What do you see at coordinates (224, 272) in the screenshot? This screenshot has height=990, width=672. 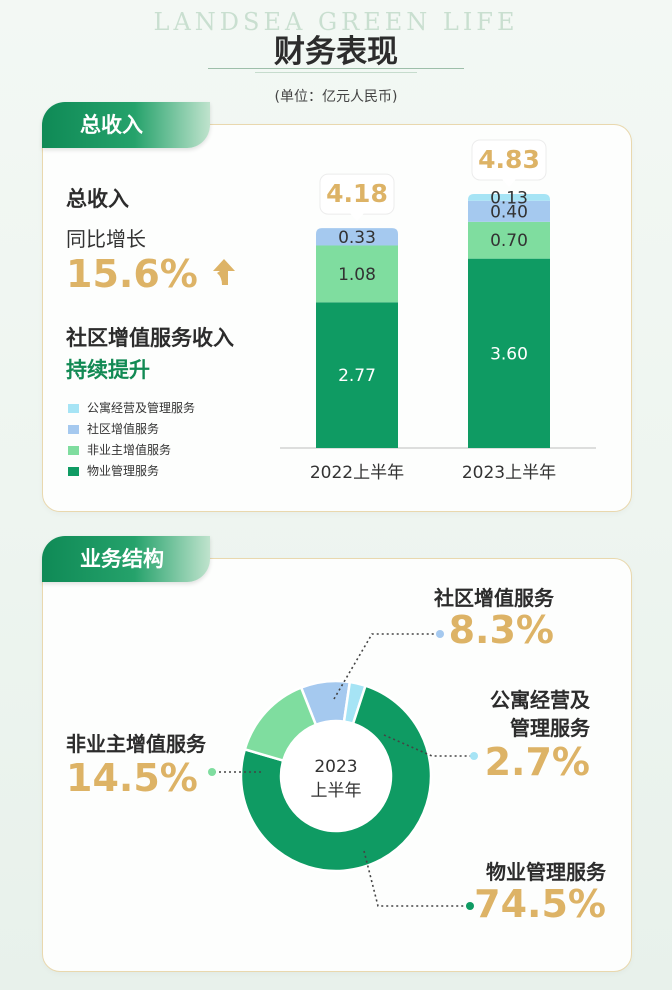 I see `arrow-up-icon` at bounding box center [224, 272].